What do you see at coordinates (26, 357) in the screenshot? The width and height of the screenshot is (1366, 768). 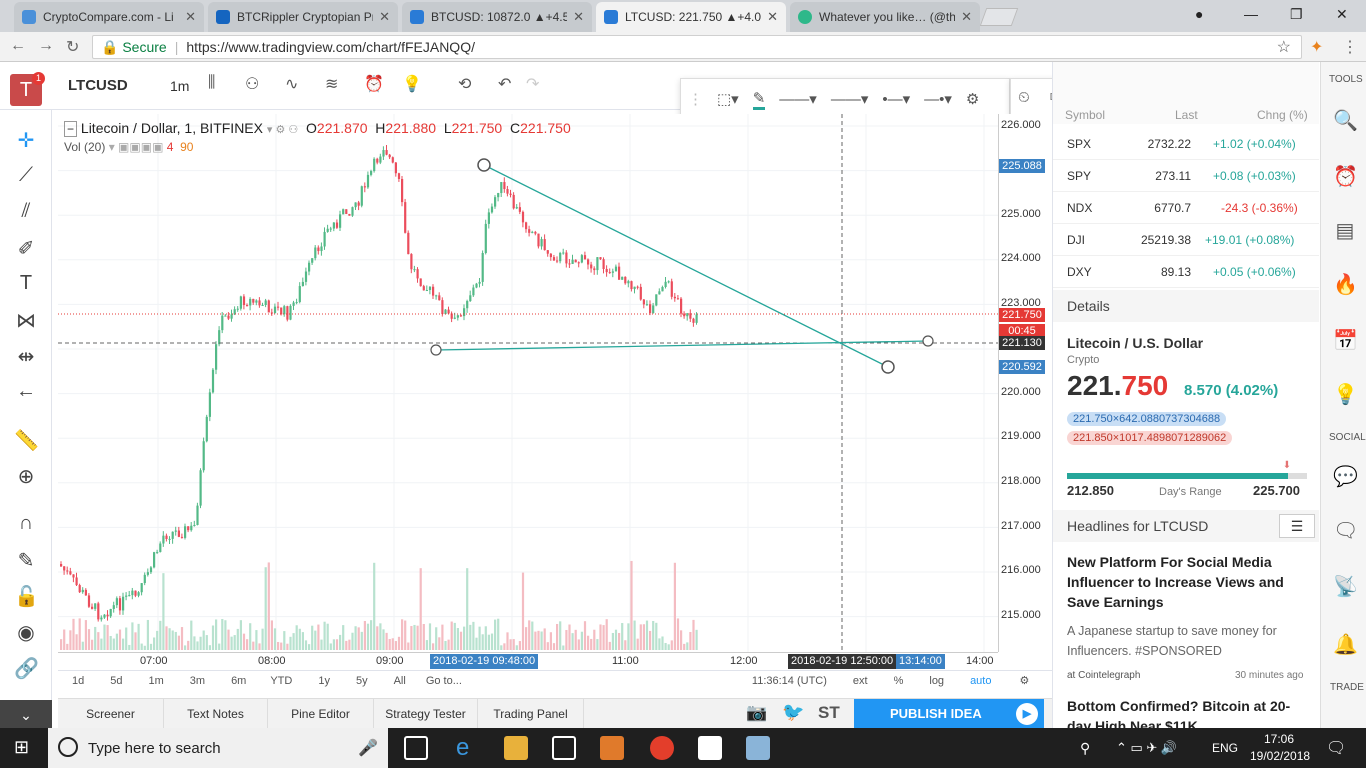 I see `measure-icon: ⇹` at bounding box center [26, 357].